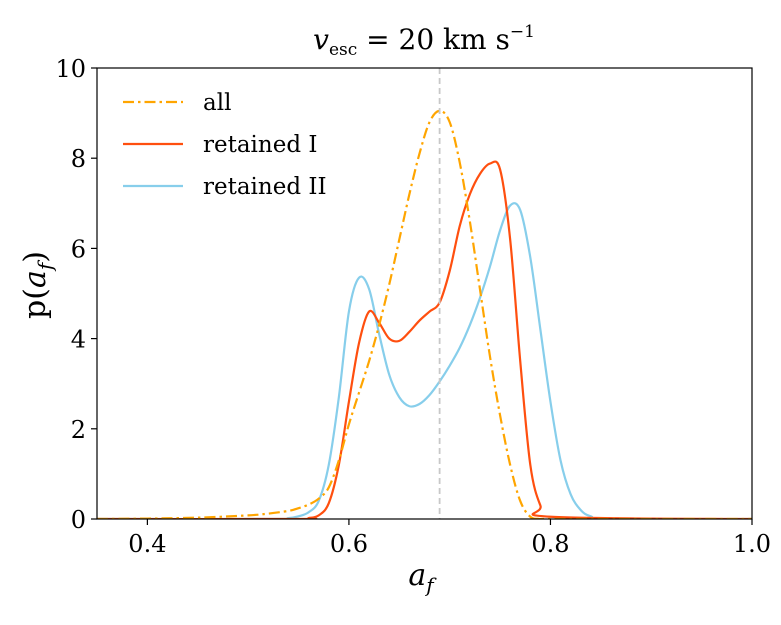 This screenshot has width=781, height=625. What do you see at coordinates (78, 159) in the screenshot?
I see `y-tick-label: 8` at bounding box center [78, 159].